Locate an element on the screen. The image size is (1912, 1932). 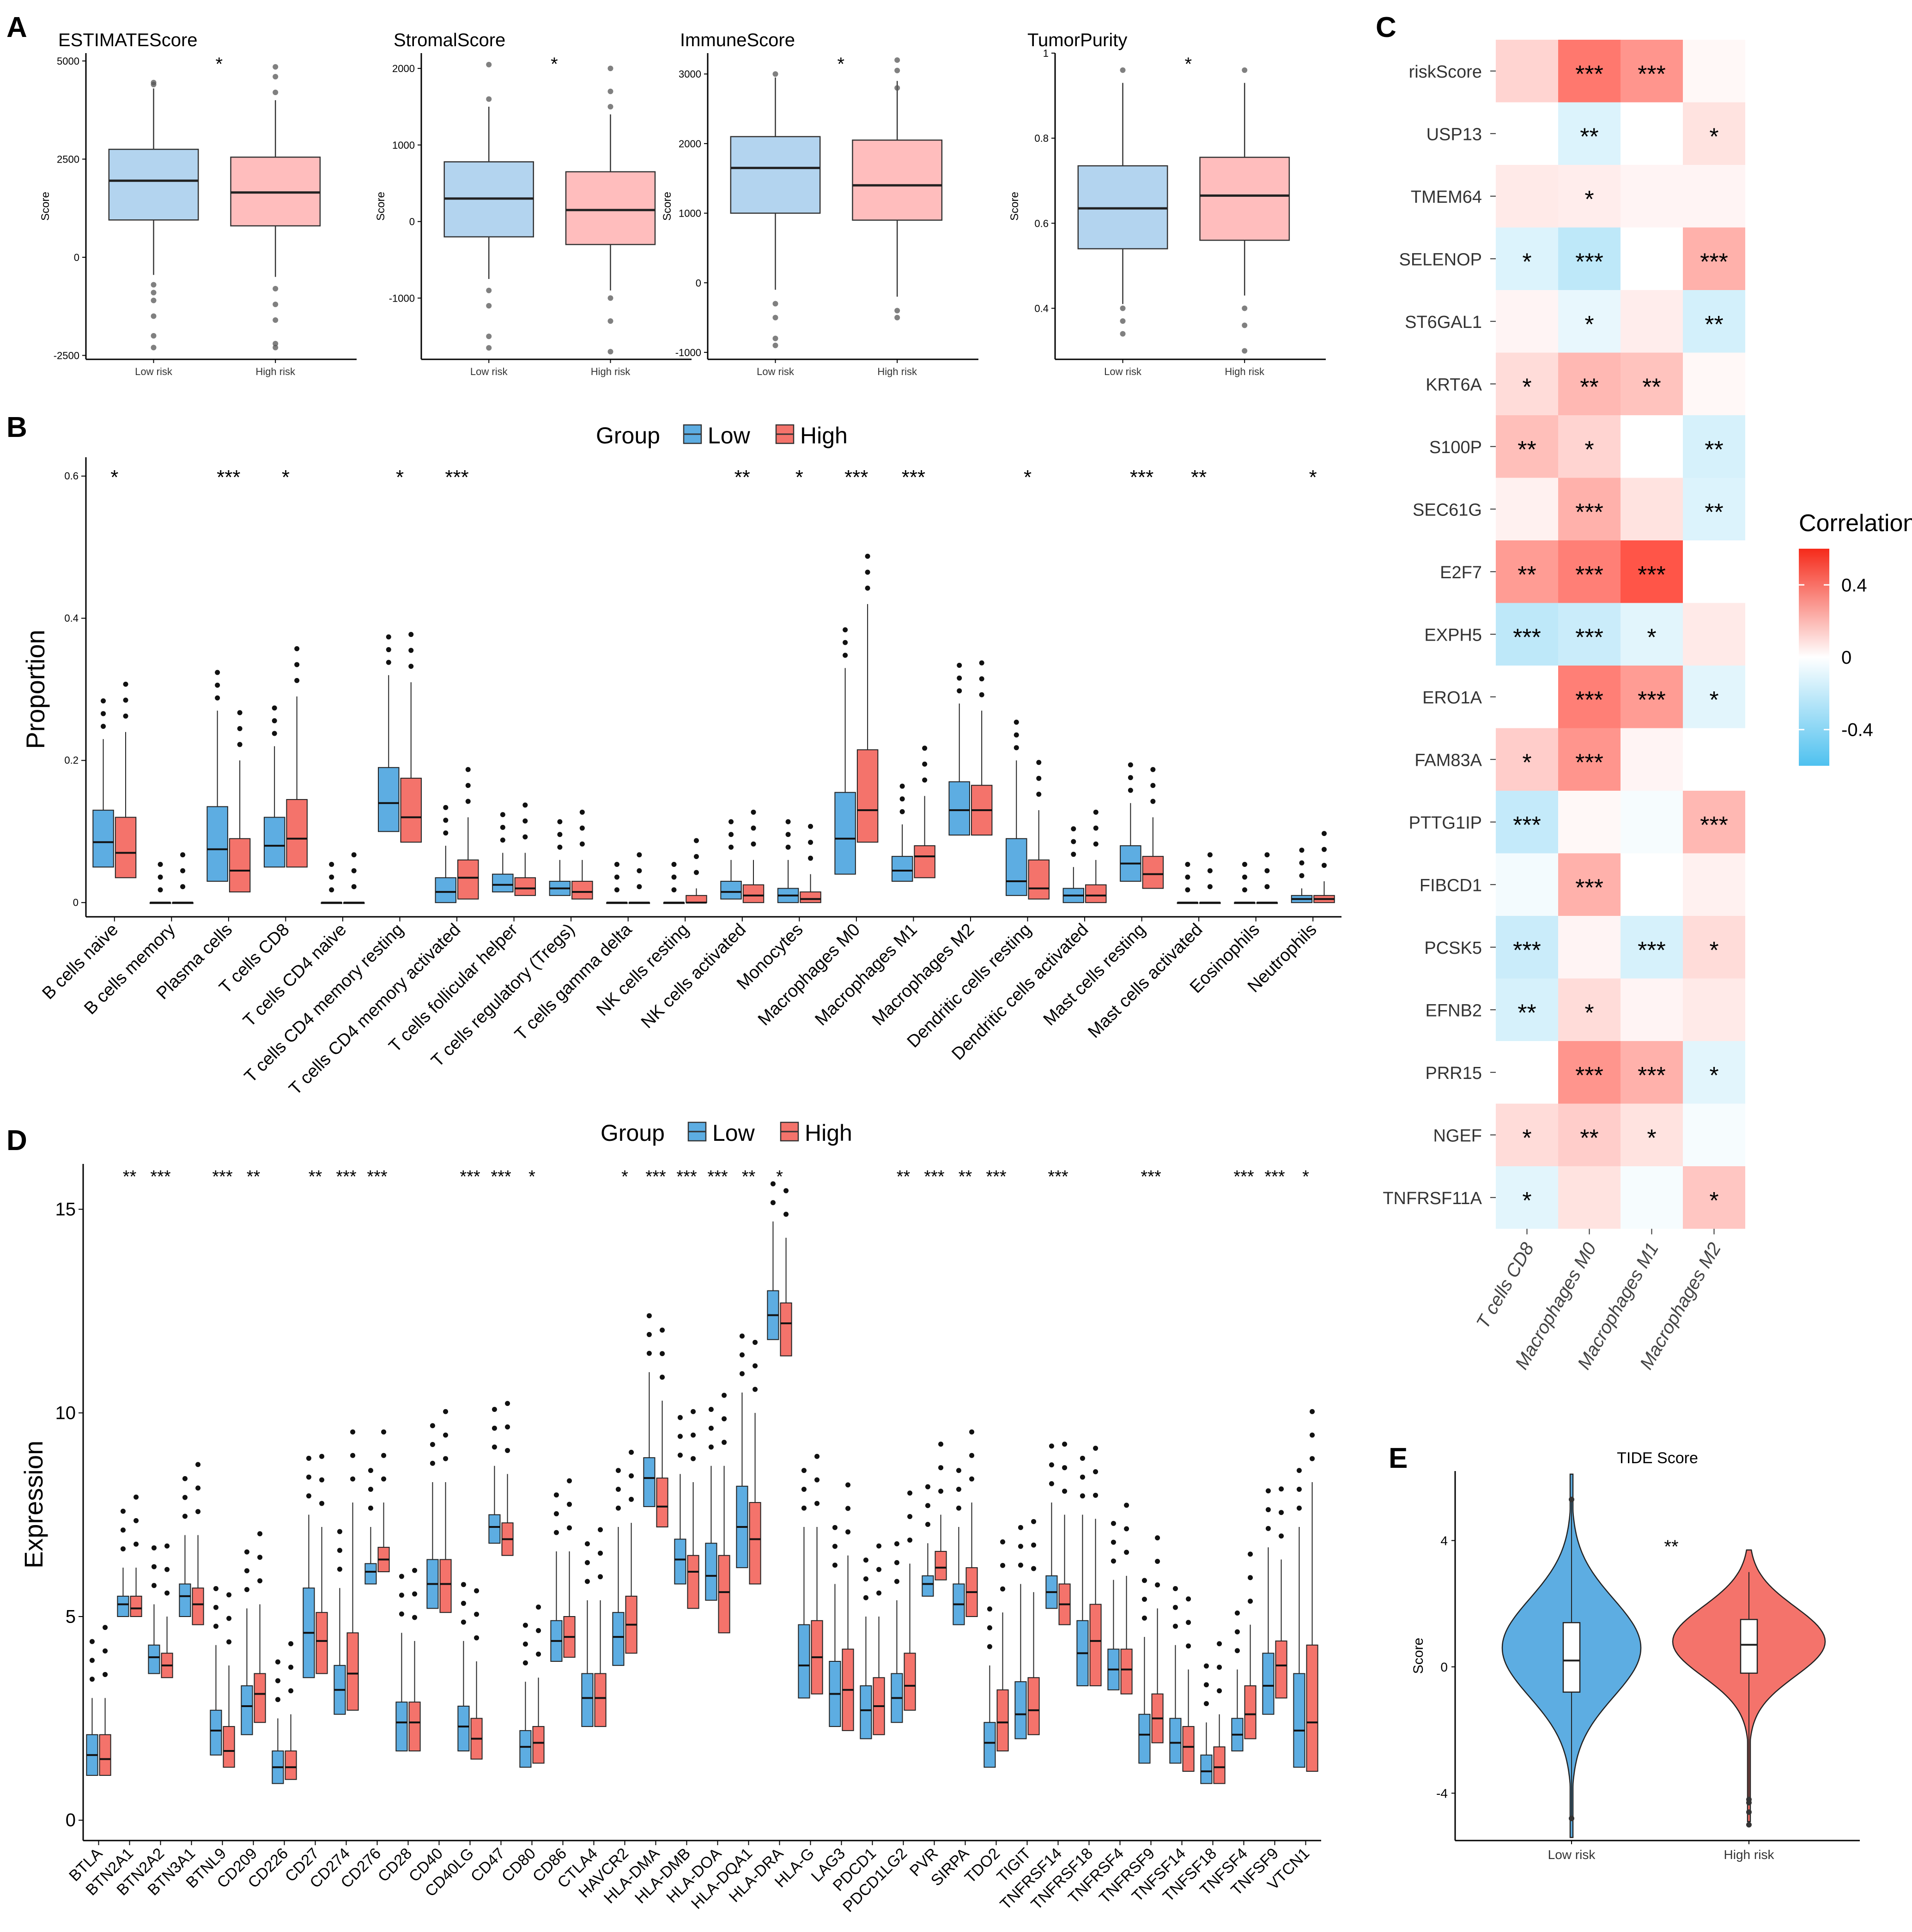
chart-a-box is located at coordinates (1244, 199).